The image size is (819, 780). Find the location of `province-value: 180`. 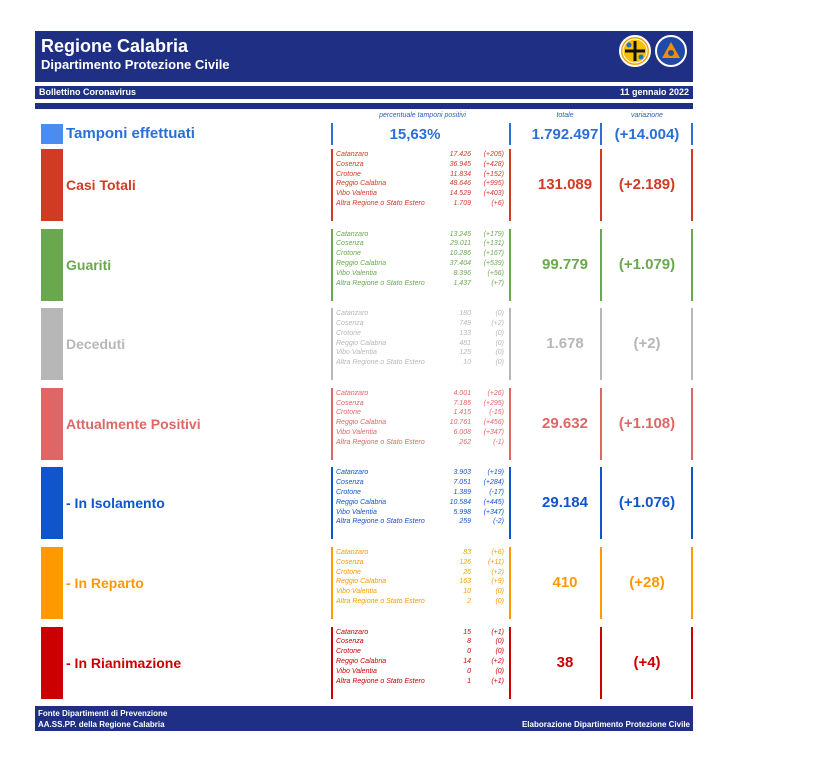

province-value: 180 is located at coordinates (465, 314).